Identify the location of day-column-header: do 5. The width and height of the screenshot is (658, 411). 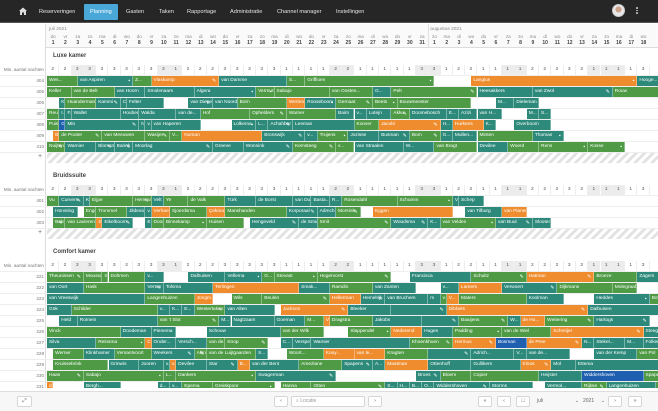
(484, 40).